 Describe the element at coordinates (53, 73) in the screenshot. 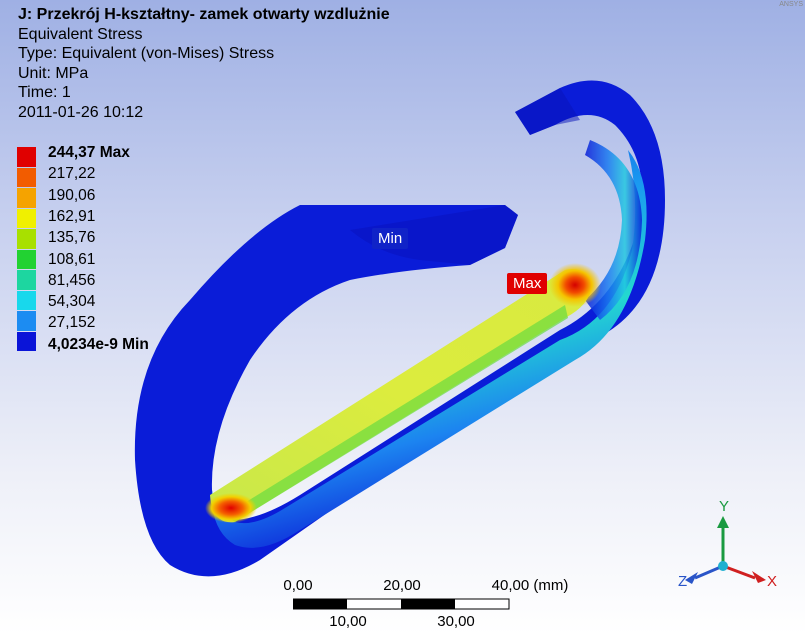

I see `result-unit: Unit: MPa` at that location.